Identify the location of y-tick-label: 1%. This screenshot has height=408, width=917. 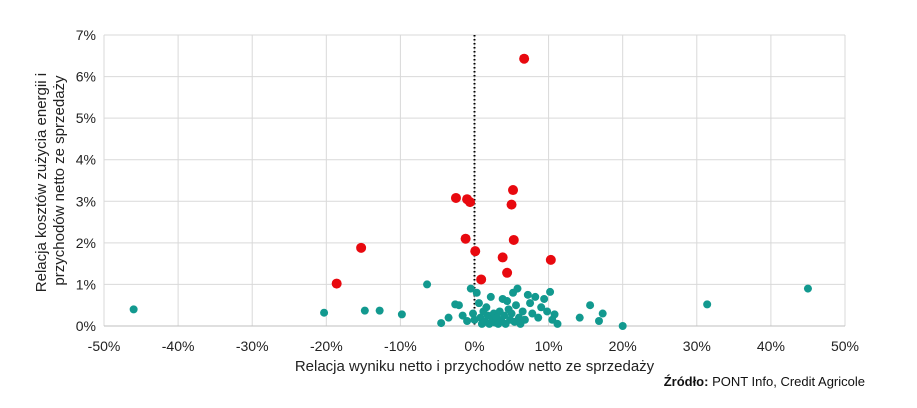
(86, 284).